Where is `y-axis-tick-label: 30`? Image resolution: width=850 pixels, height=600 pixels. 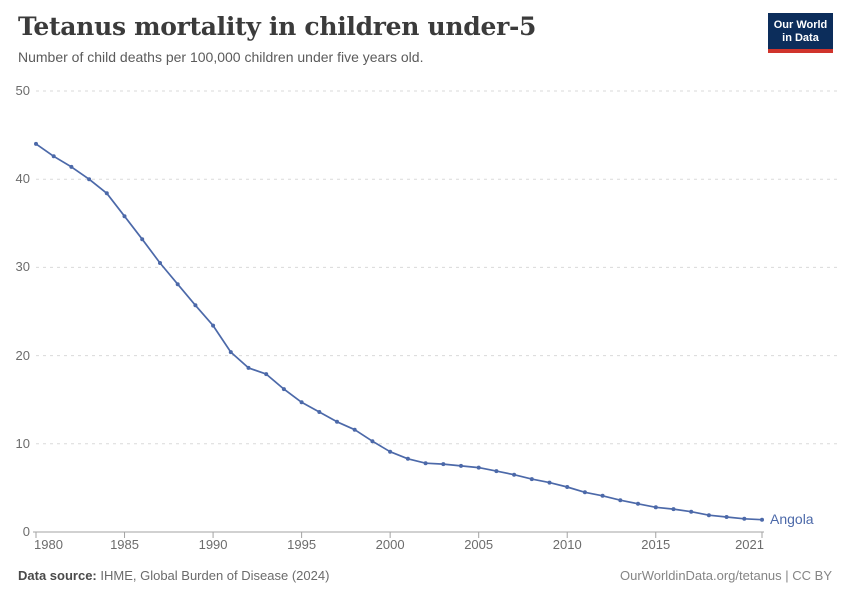
y-axis-tick-label: 30 is located at coordinates (22, 267).